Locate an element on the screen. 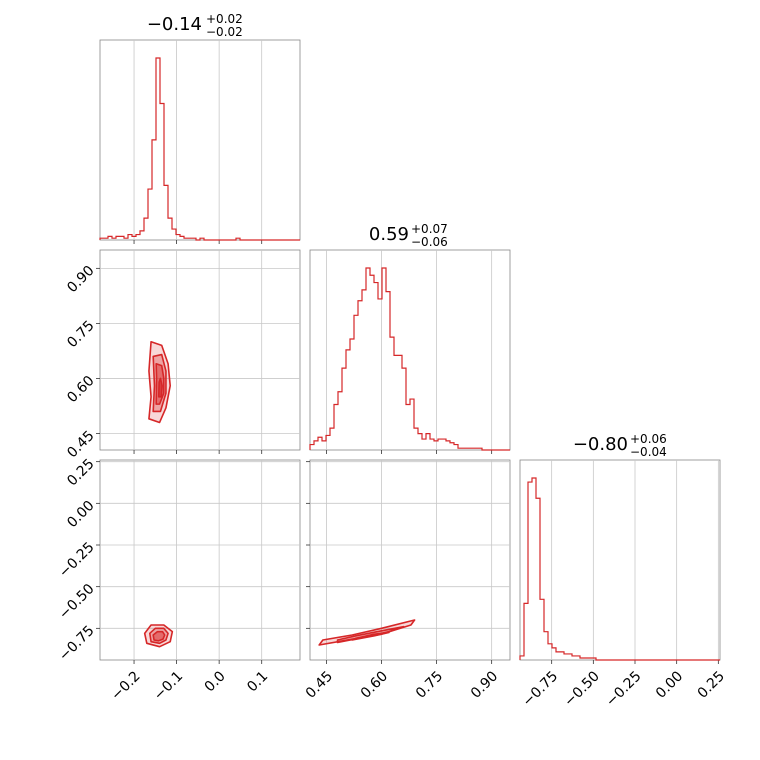  panel-pair-0-2: −0.75−0.50−0.25 0.00 0.25 −0.2 −0.1 0.0 0.1 is located at coordinates (178, 580).